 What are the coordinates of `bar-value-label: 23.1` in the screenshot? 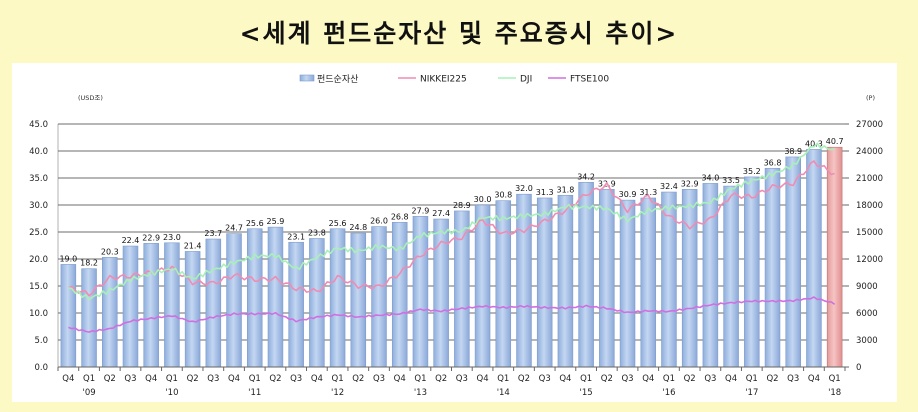 It's located at (296, 236).